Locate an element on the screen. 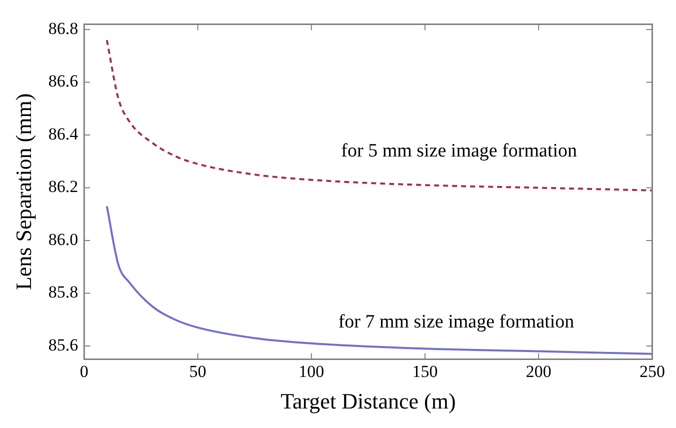 Image resolution: width=676 pixels, height=428 pixels. y-tick-label: 85.8 is located at coordinates (63, 292).